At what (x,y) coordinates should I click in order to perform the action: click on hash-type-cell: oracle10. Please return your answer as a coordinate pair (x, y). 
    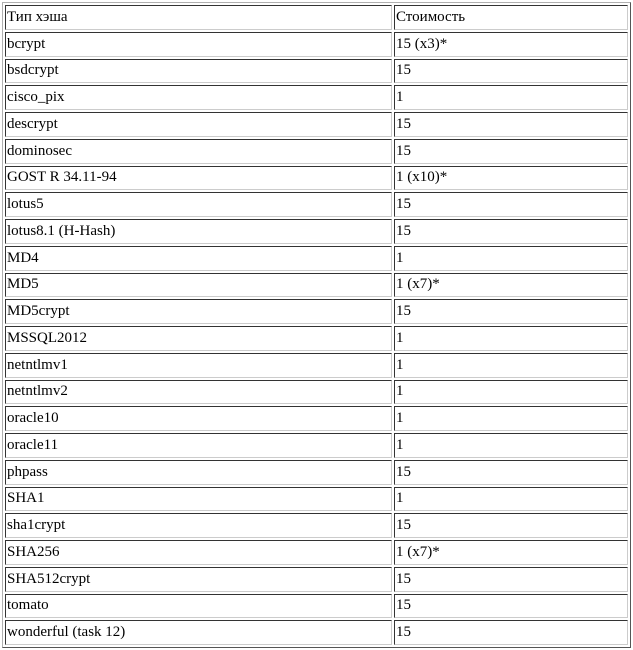
    Looking at the image, I should click on (198, 418).